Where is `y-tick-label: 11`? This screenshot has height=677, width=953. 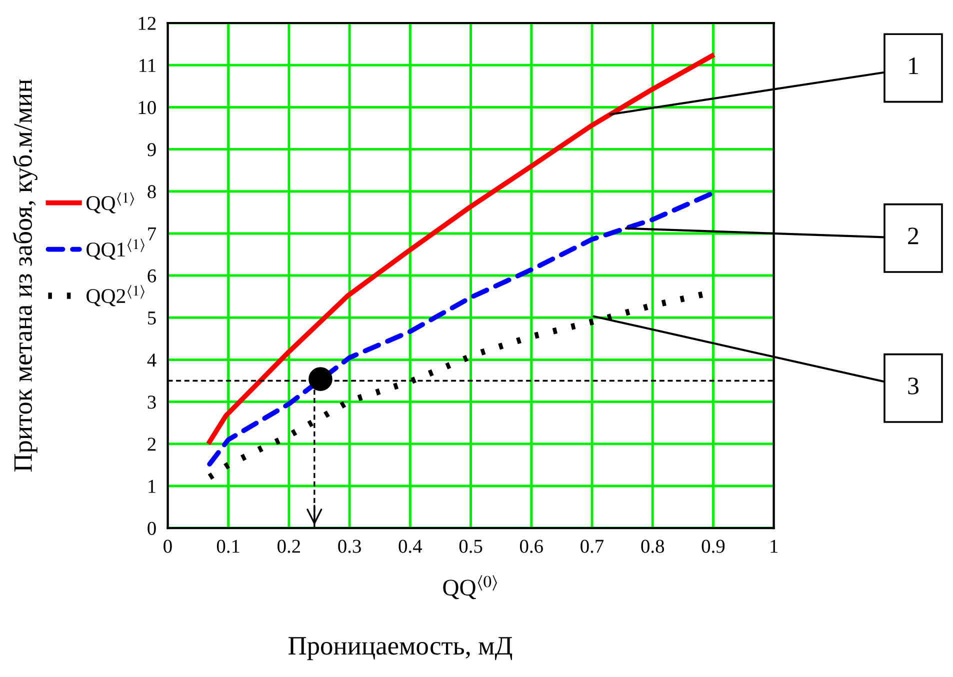 y-tick-label: 11 is located at coordinates (148, 65).